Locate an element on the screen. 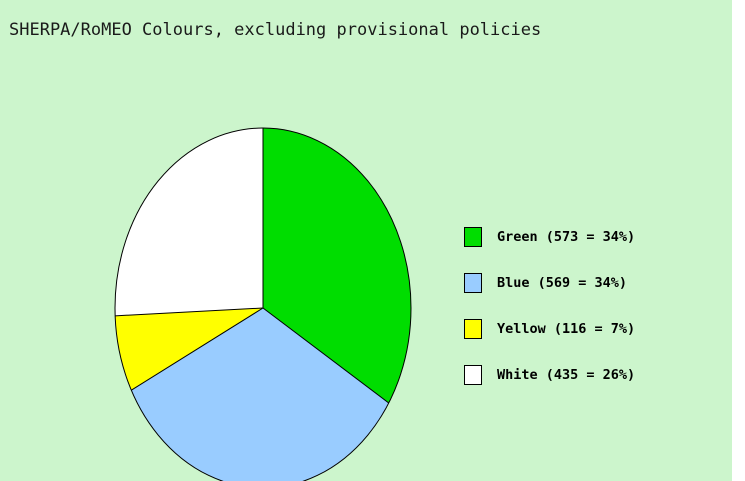  legend-swatch-white is located at coordinates (473, 374).